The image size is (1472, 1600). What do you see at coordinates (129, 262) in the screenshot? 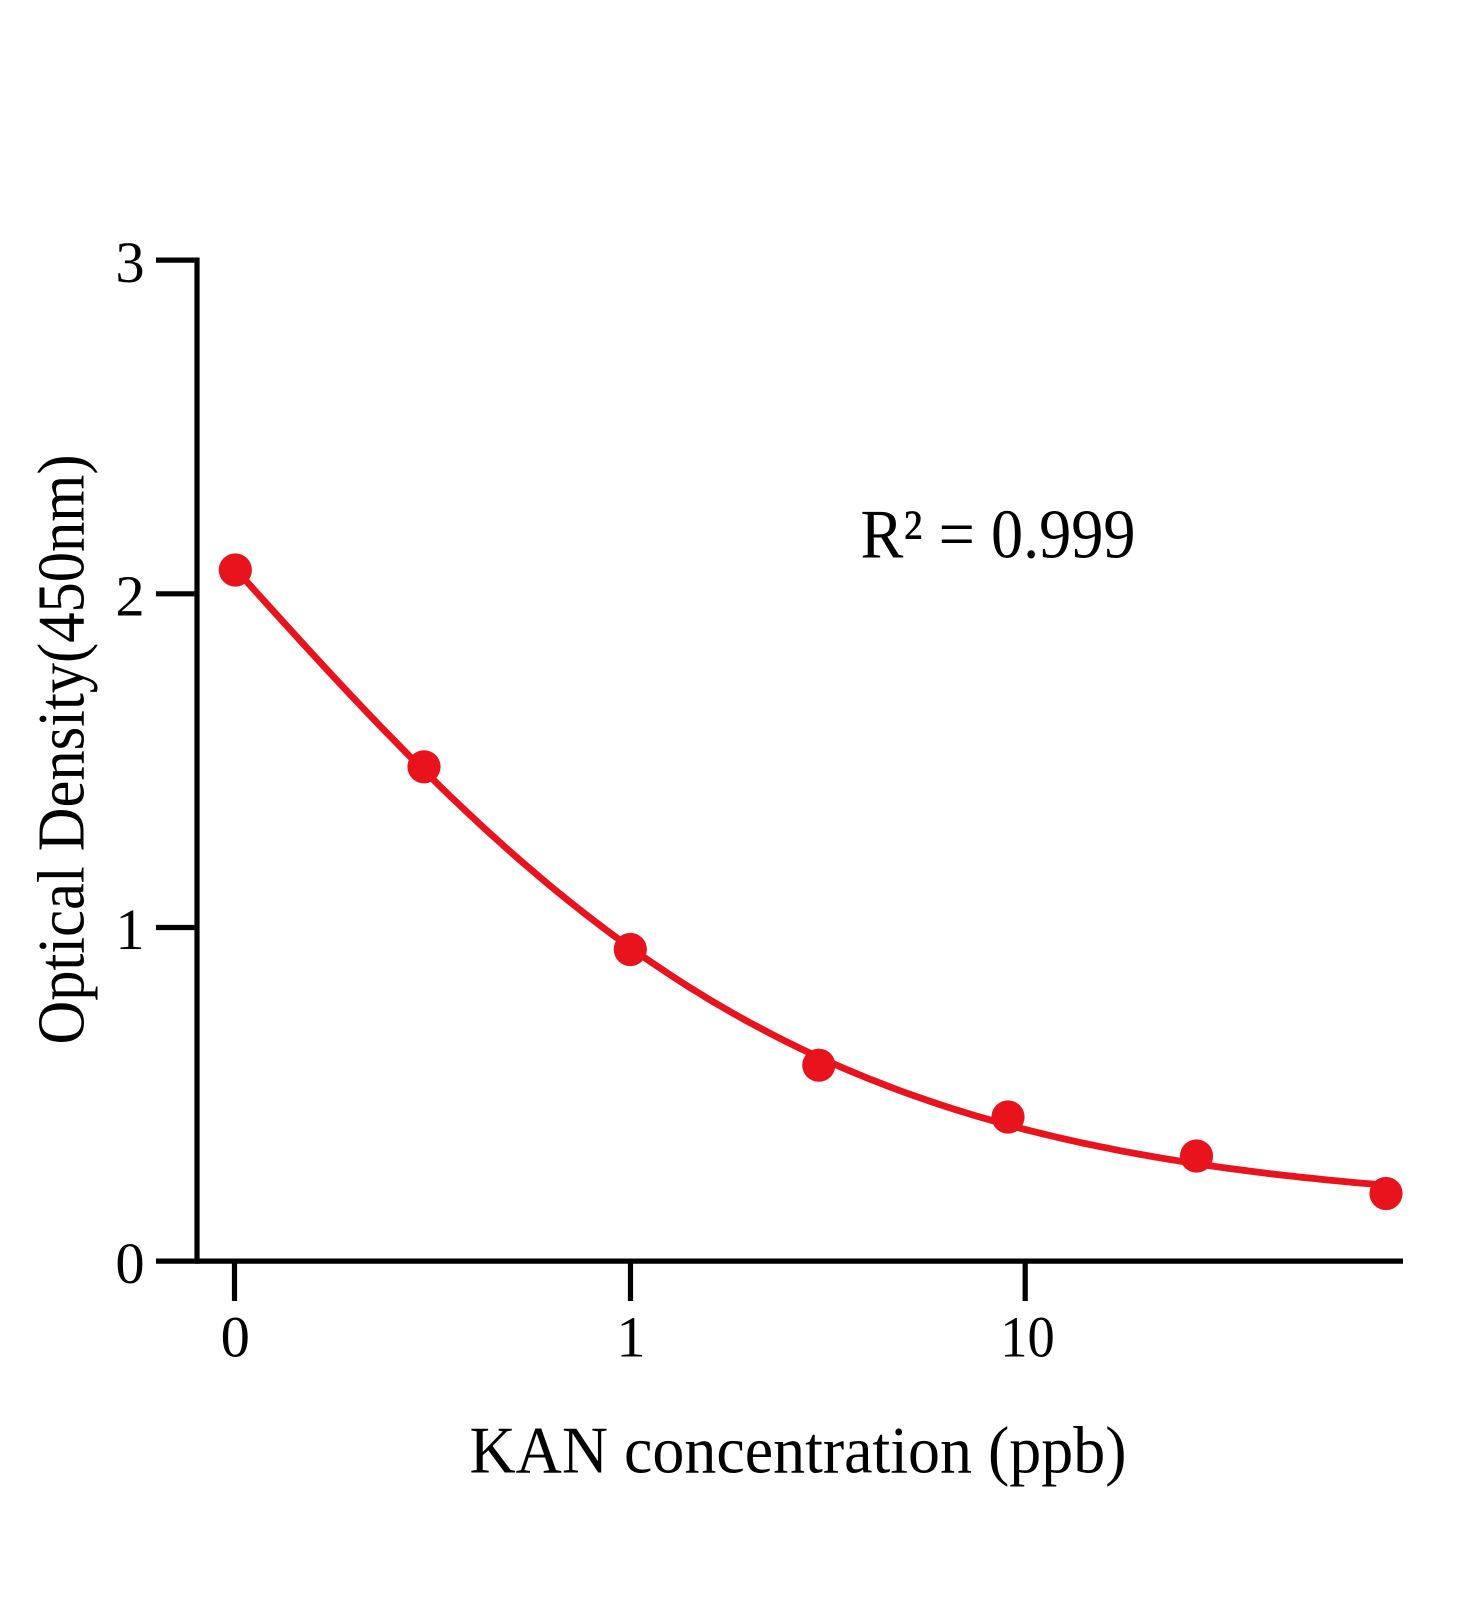
I see `svg-text: 3` at bounding box center [129, 262].